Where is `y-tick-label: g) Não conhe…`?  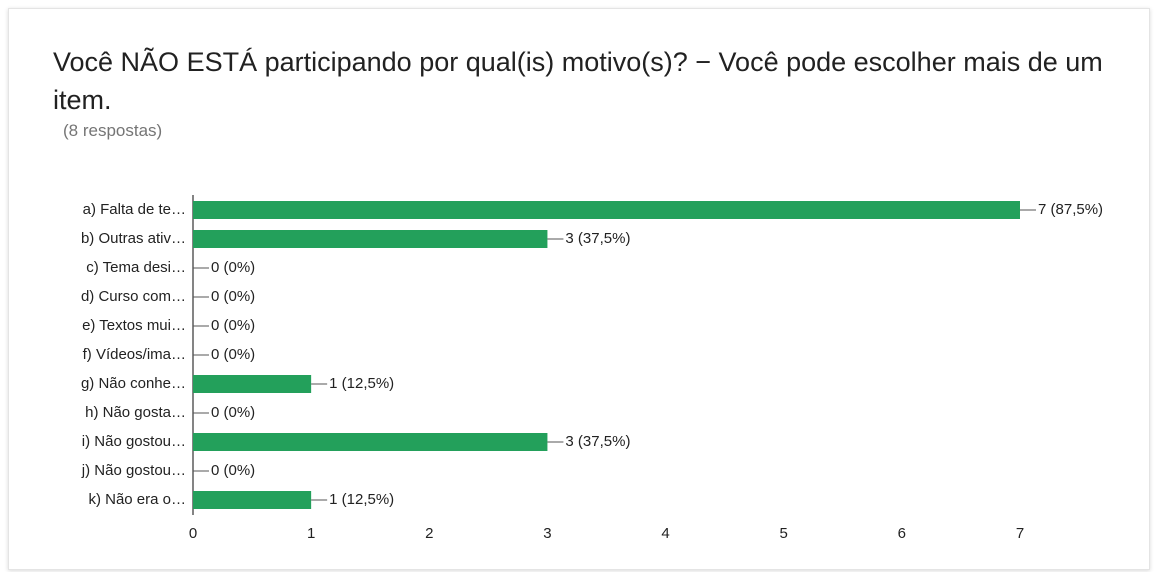
y-tick-label: g) Não conhe… is located at coordinates (133, 383).